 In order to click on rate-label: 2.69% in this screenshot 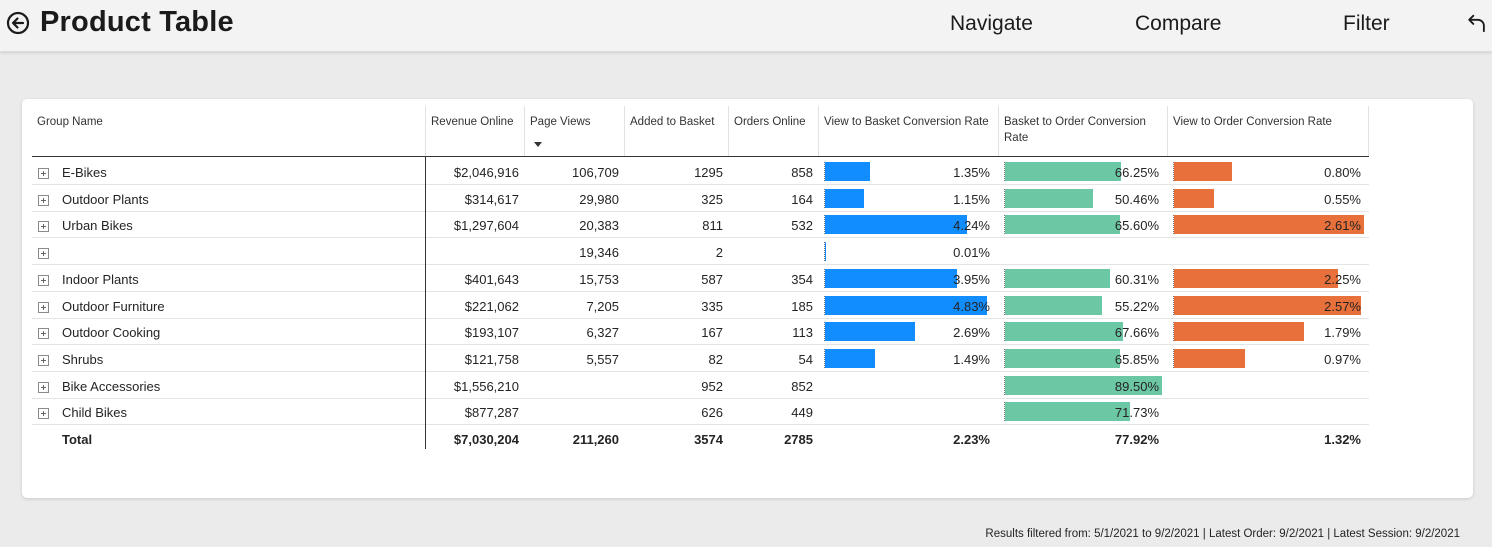, I will do `click(971, 333)`.